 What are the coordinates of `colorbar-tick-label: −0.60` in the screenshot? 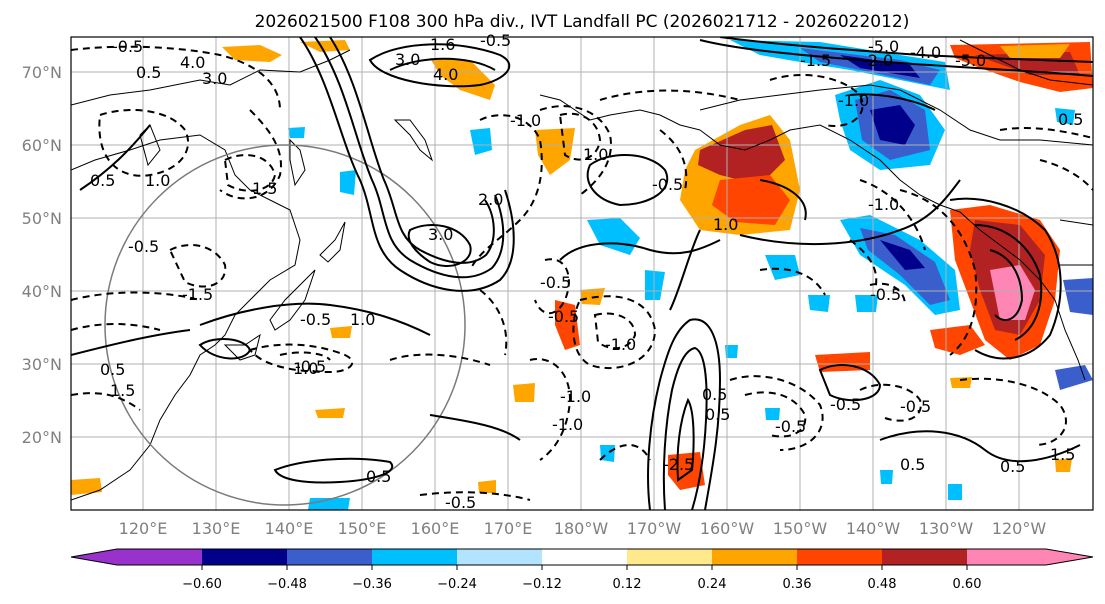 It's located at (202, 584).